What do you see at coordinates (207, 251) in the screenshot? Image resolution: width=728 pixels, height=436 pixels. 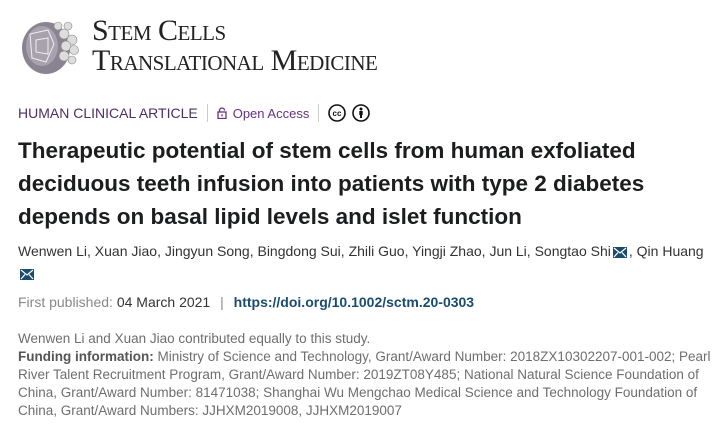 I see `author-link: Jingyun Song` at bounding box center [207, 251].